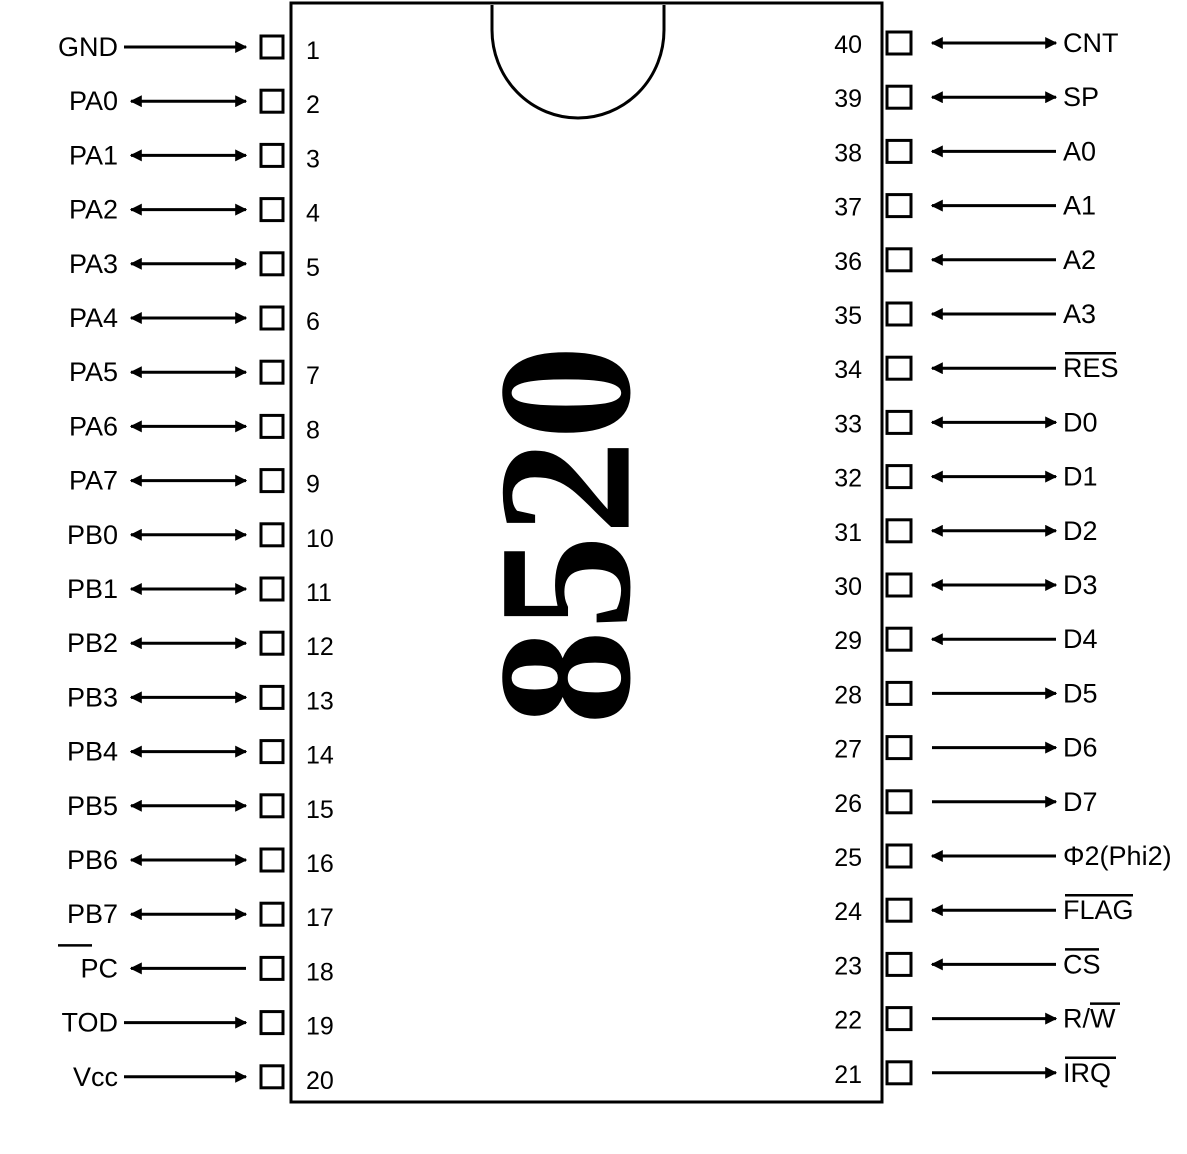 Image resolution: width=1187 pixels, height=1154 pixels. What do you see at coordinates (848, 99) in the screenshot?
I see `pin-number: 39` at bounding box center [848, 99].